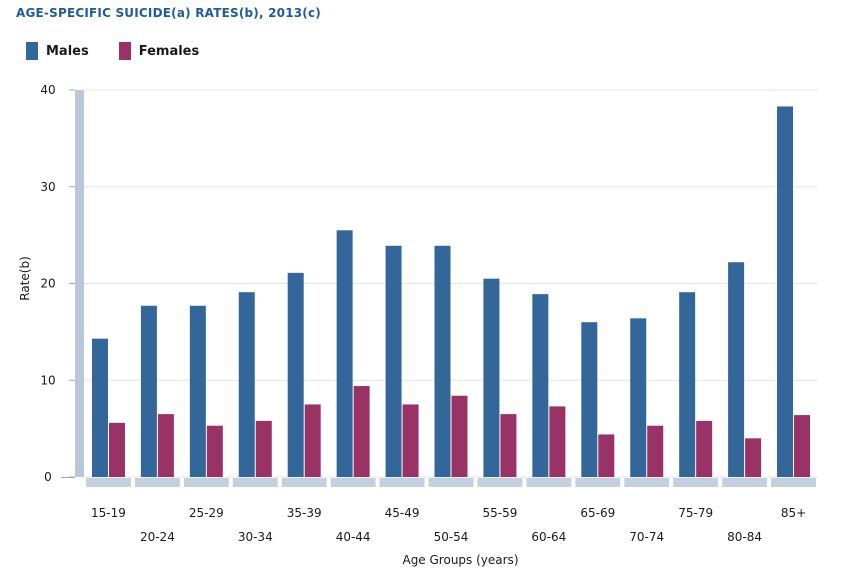  Describe the element at coordinates (32, 51) in the screenshot. I see `legend-swatch-males` at that location.